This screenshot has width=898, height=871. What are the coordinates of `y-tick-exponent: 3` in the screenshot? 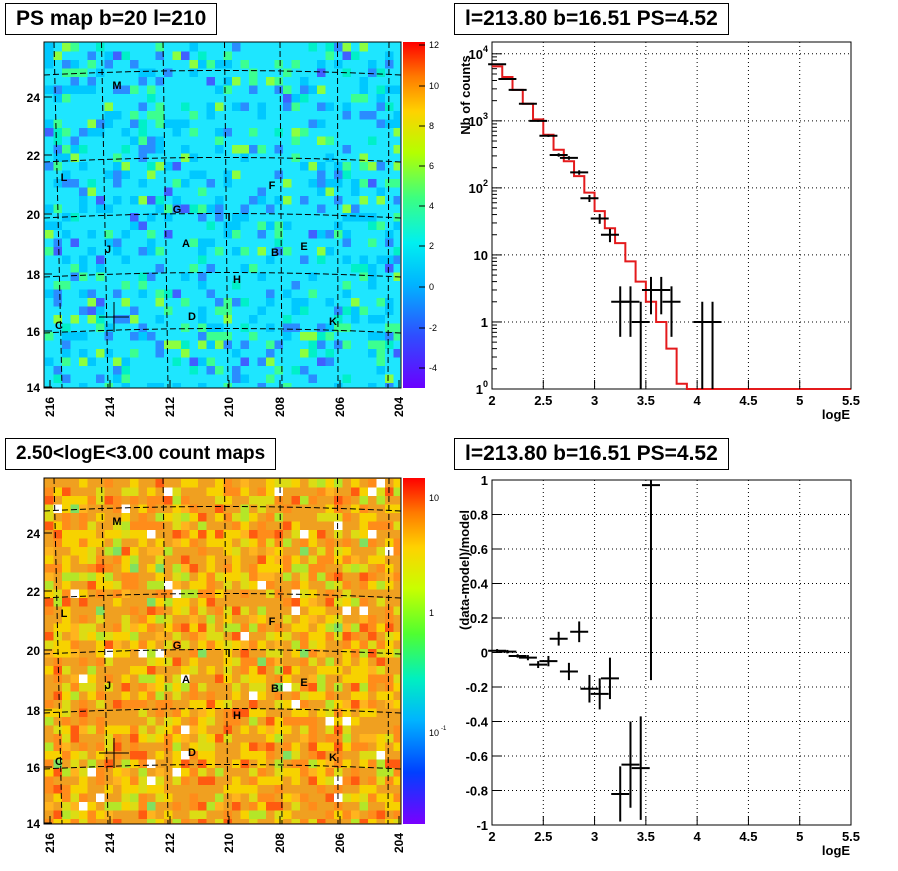 It's located at (485, 116).